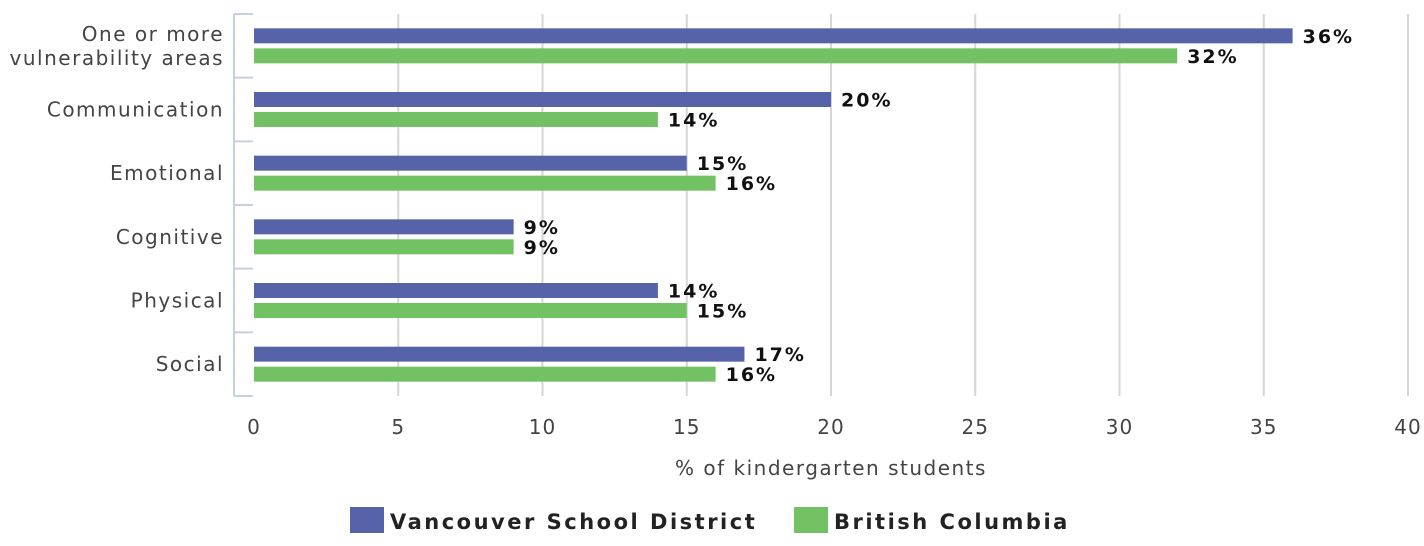  What do you see at coordinates (254, 427) in the screenshot?
I see `x-tick-label: 0` at bounding box center [254, 427].